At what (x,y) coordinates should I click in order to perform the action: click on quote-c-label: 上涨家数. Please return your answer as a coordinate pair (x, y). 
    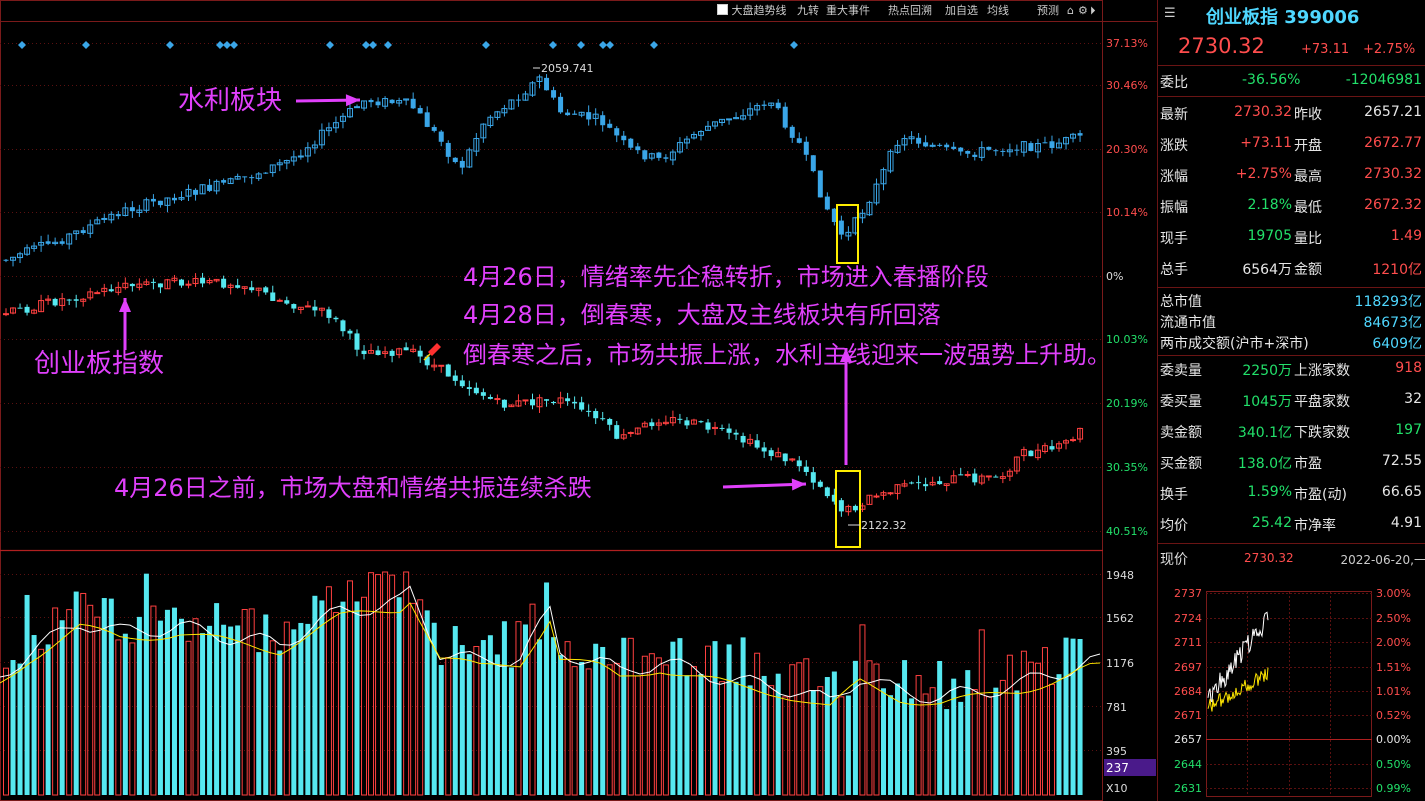
    Looking at the image, I should click on (1322, 371).